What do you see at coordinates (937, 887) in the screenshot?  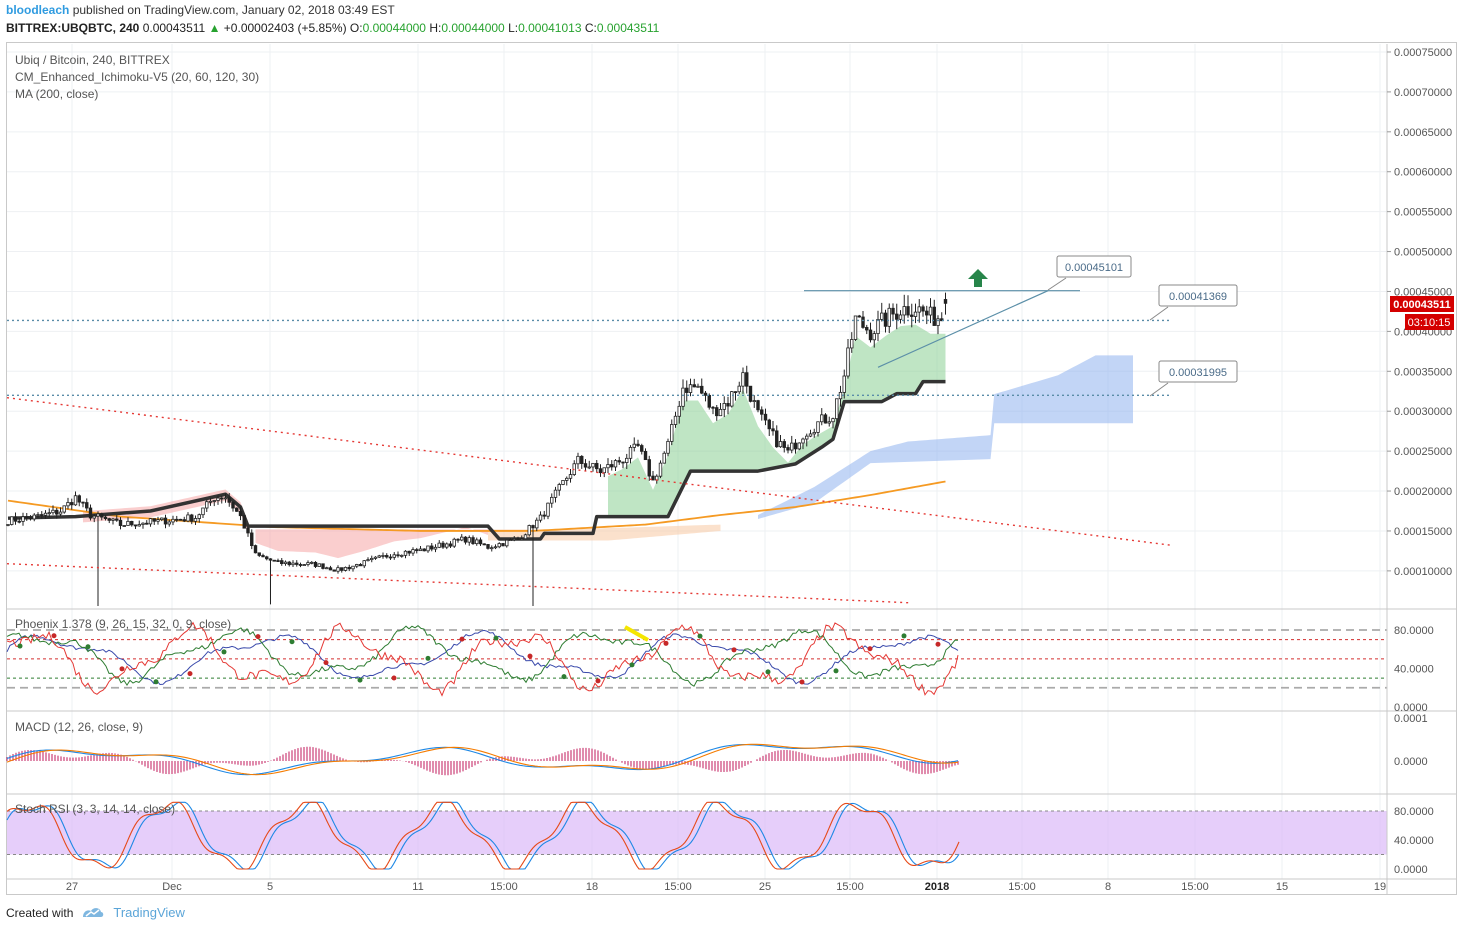 I see `x-tick-label: 2018` at bounding box center [937, 887].